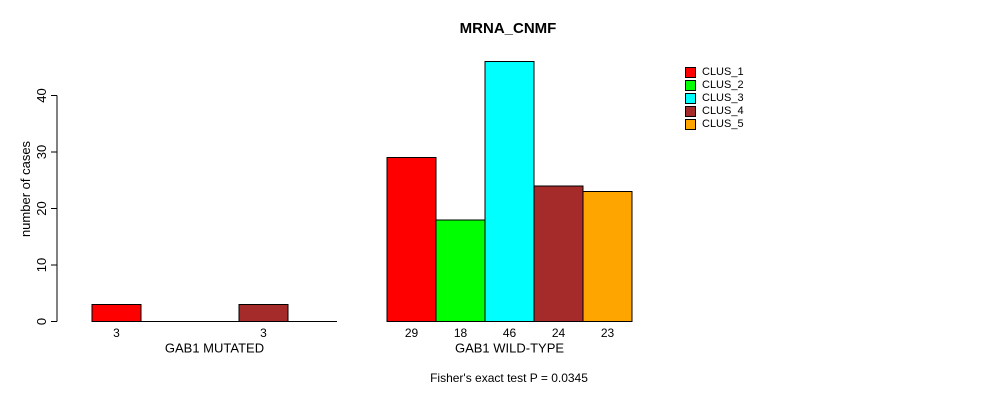  I want to click on bar-clus-5-group1, so click(607, 256).